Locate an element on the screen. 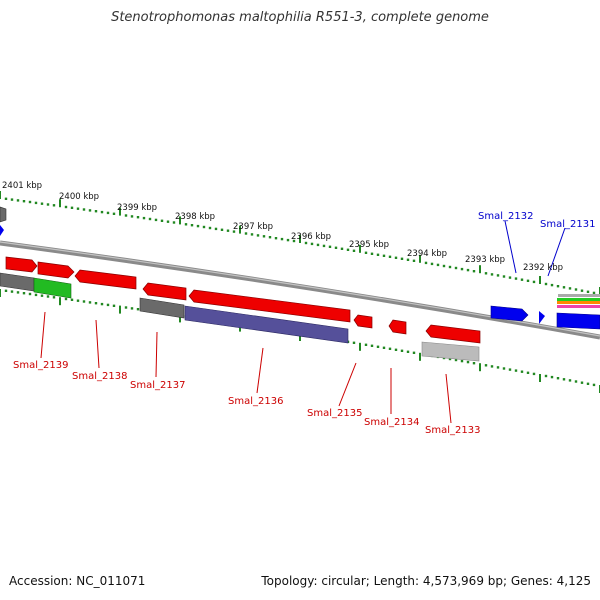 Image resolution: width=600 pixels, height=600 pixels. gene-label: Smal_2135 is located at coordinates (334, 413).